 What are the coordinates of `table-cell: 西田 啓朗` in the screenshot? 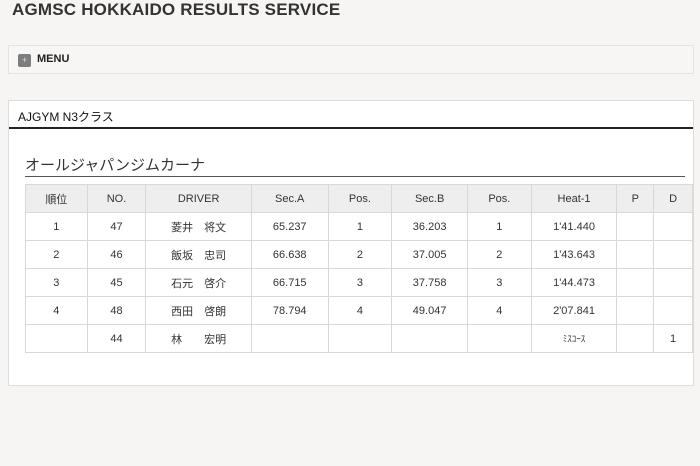 It's located at (198, 310).